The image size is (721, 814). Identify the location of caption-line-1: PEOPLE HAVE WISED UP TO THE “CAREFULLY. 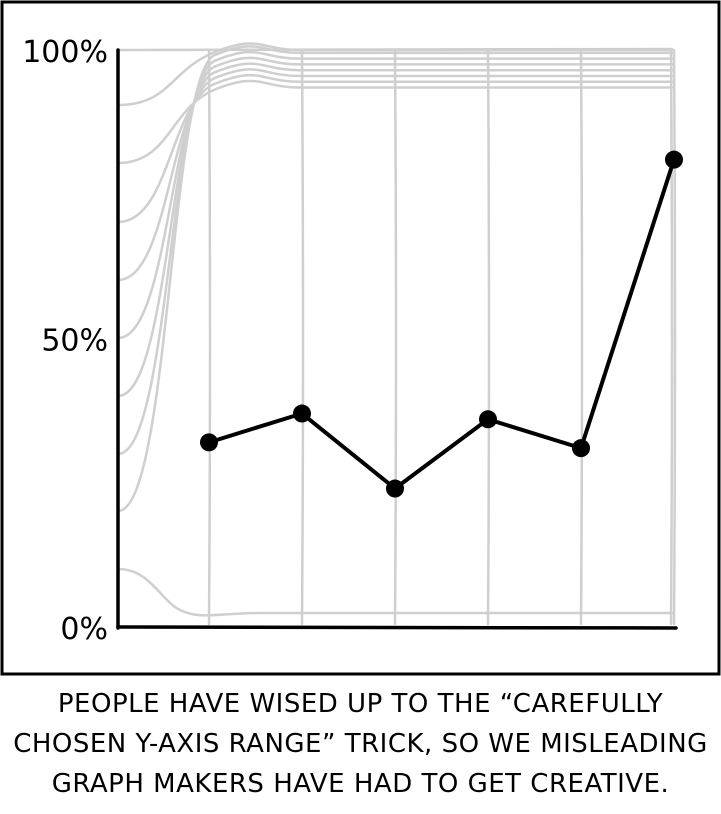
(360, 704).